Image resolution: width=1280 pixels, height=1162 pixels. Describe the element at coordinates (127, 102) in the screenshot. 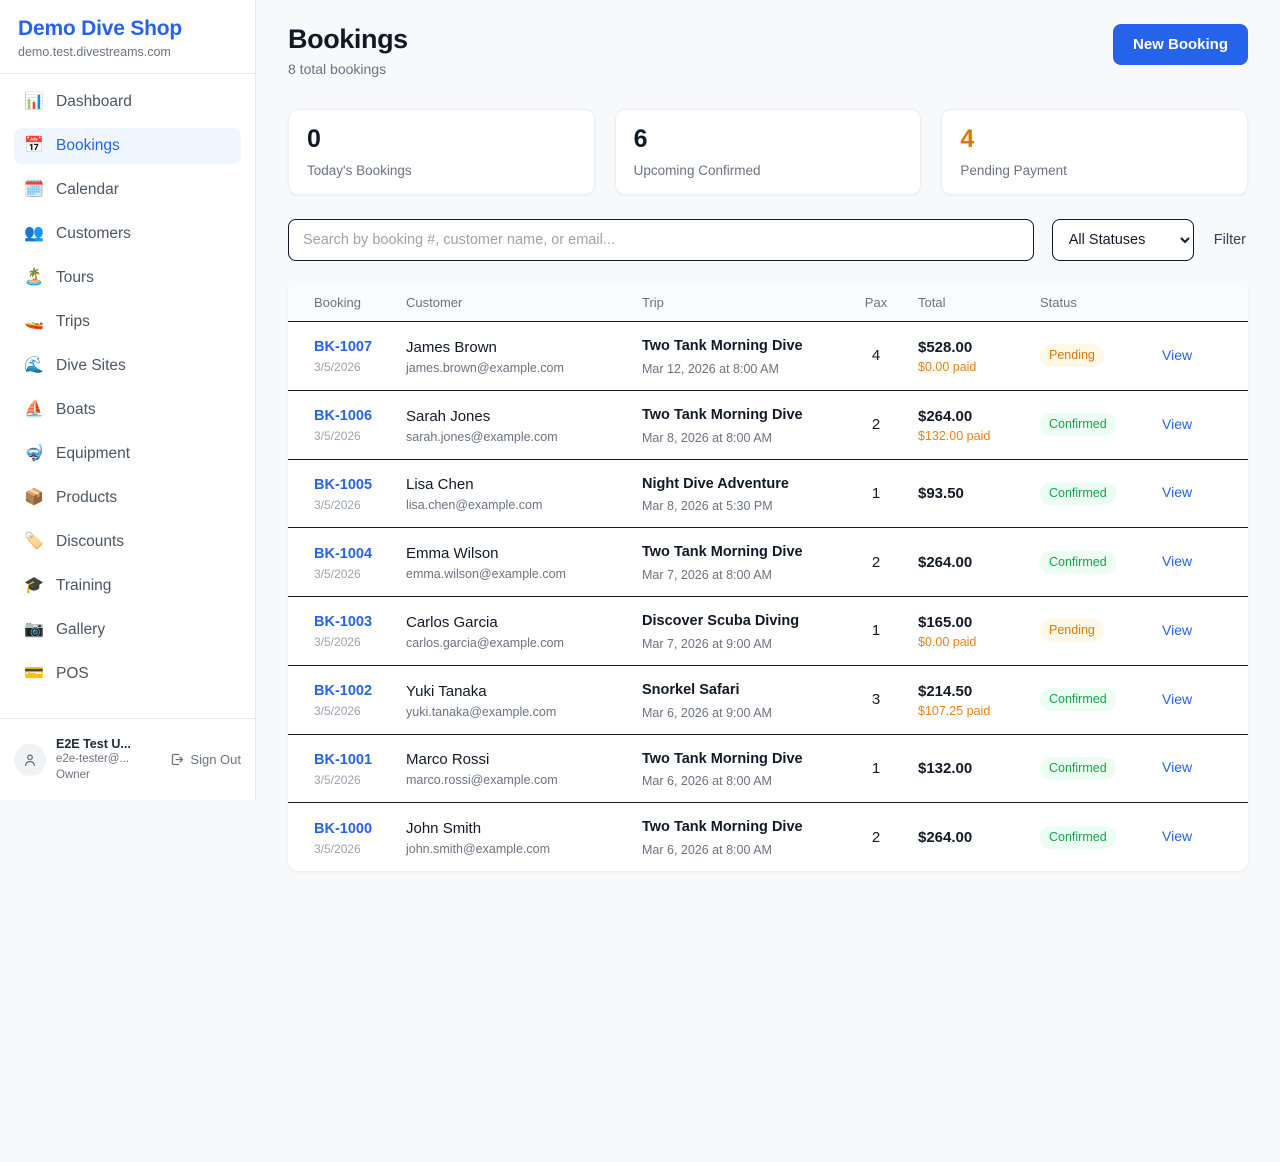

I see `sidebar-item-dashboard: 📊 Dashboard` at that location.